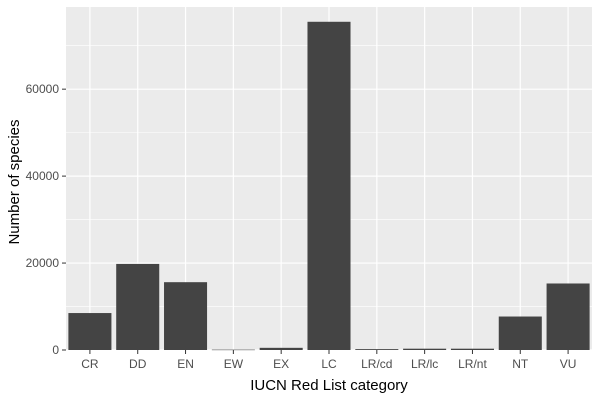 This screenshot has width=600, height=400. Describe the element at coordinates (90, 364) in the screenshot. I see `x-tick-label: CR` at that location.